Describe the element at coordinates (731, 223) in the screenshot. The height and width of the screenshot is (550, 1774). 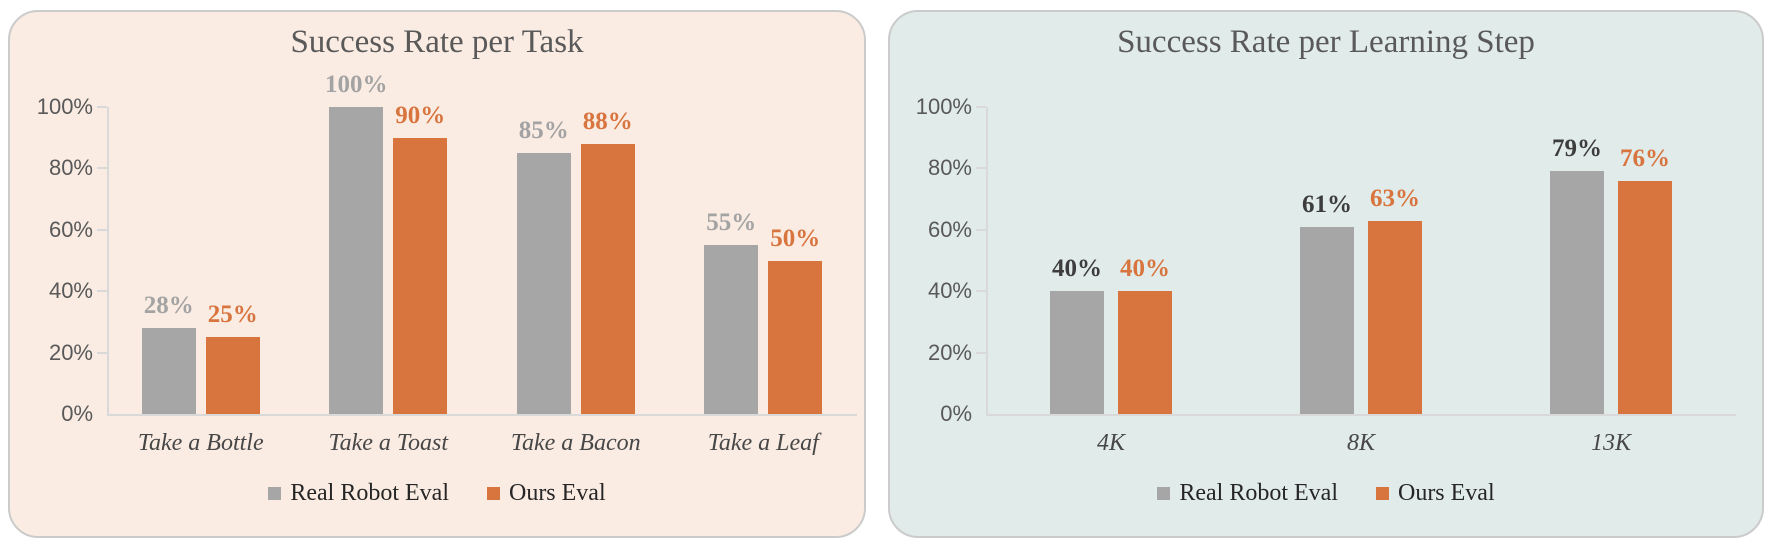
I see `bar-value-label: 55%` at that location.